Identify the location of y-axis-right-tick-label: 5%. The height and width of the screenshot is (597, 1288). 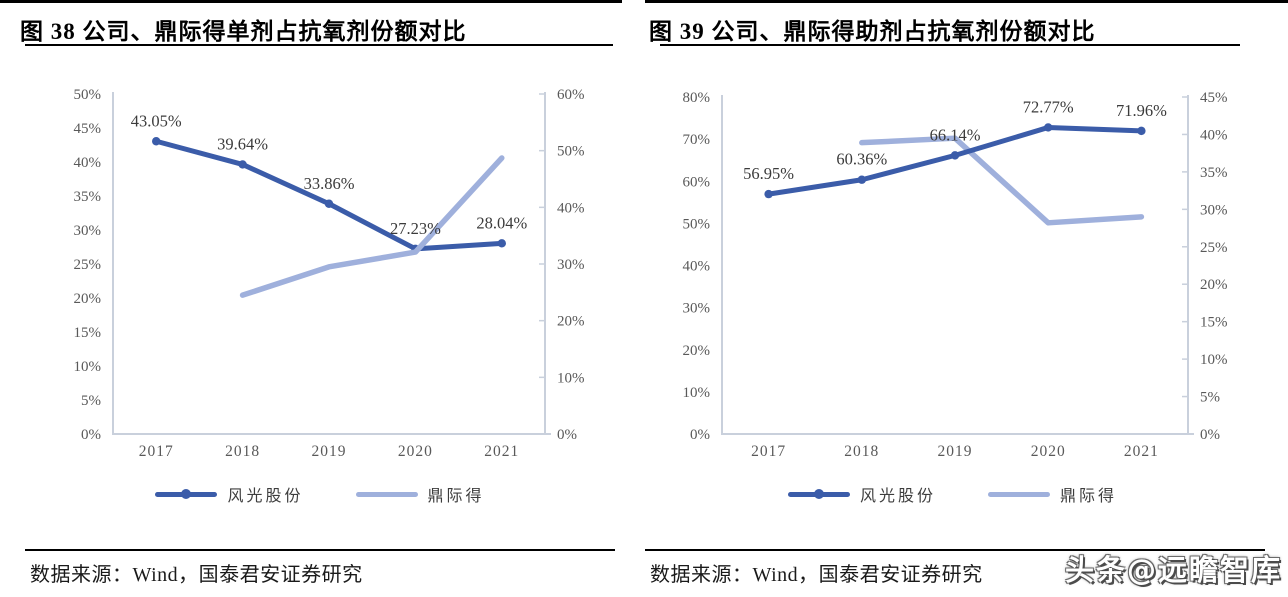
(1210, 398).